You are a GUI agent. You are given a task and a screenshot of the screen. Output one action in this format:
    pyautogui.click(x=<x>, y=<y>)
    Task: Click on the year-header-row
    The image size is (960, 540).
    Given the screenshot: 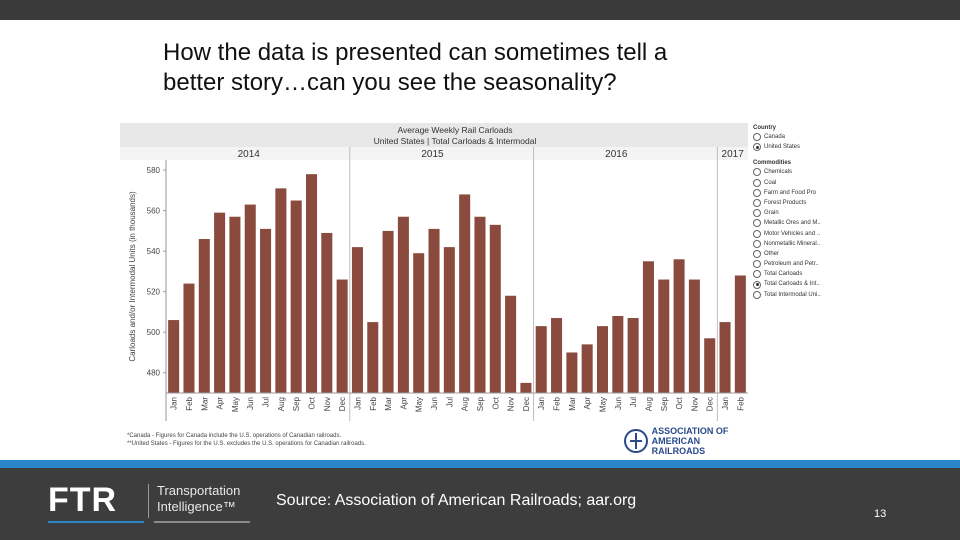 What is the action you would take?
    pyautogui.click(x=434, y=153)
    